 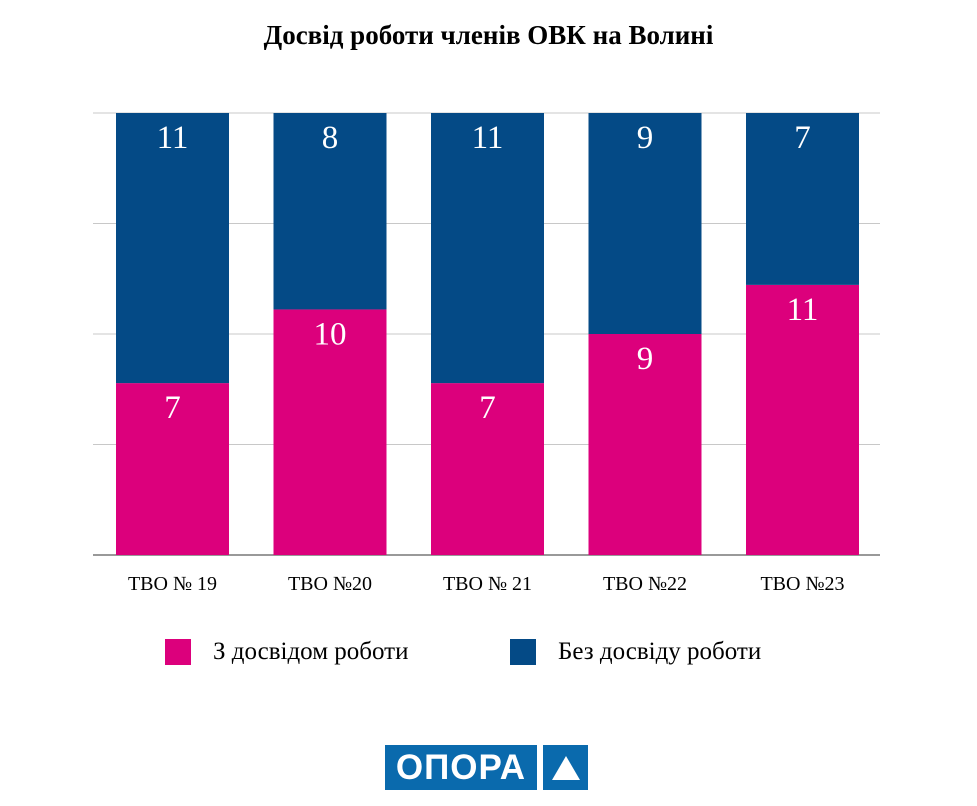 I want to click on x-tick-label: ТВО № 19, so click(x=172, y=584).